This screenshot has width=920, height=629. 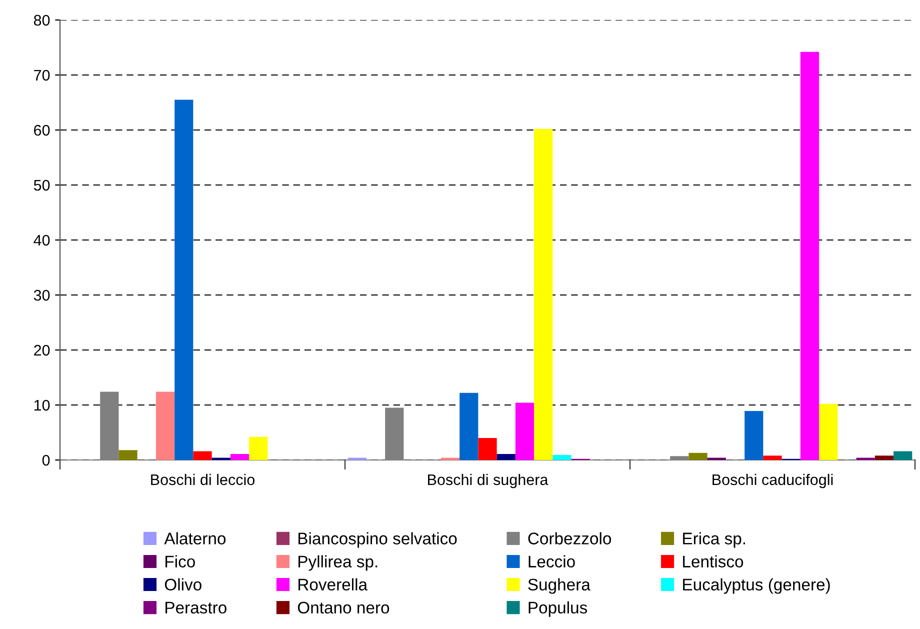 What do you see at coordinates (756, 586) in the screenshot?
I see `legend-label: Eucalyptus (genere)` at bounding box center [756, 586].